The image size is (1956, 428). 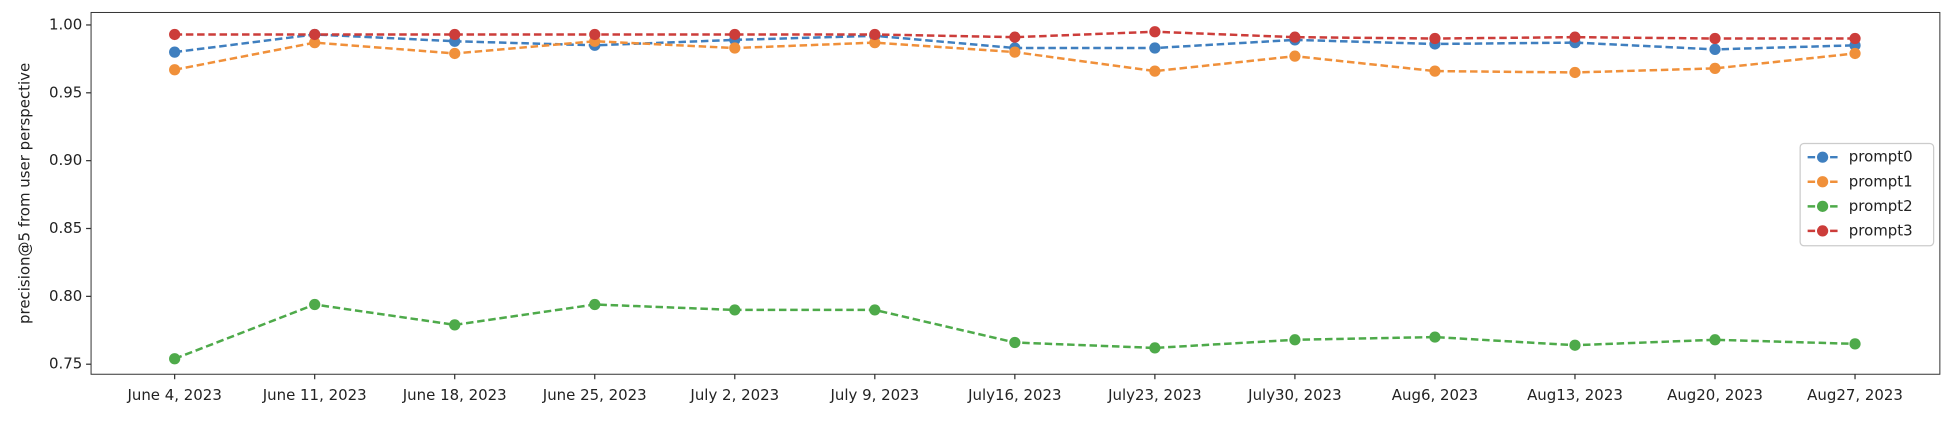 I want to click on series-line, so click(x=1015, y=331).